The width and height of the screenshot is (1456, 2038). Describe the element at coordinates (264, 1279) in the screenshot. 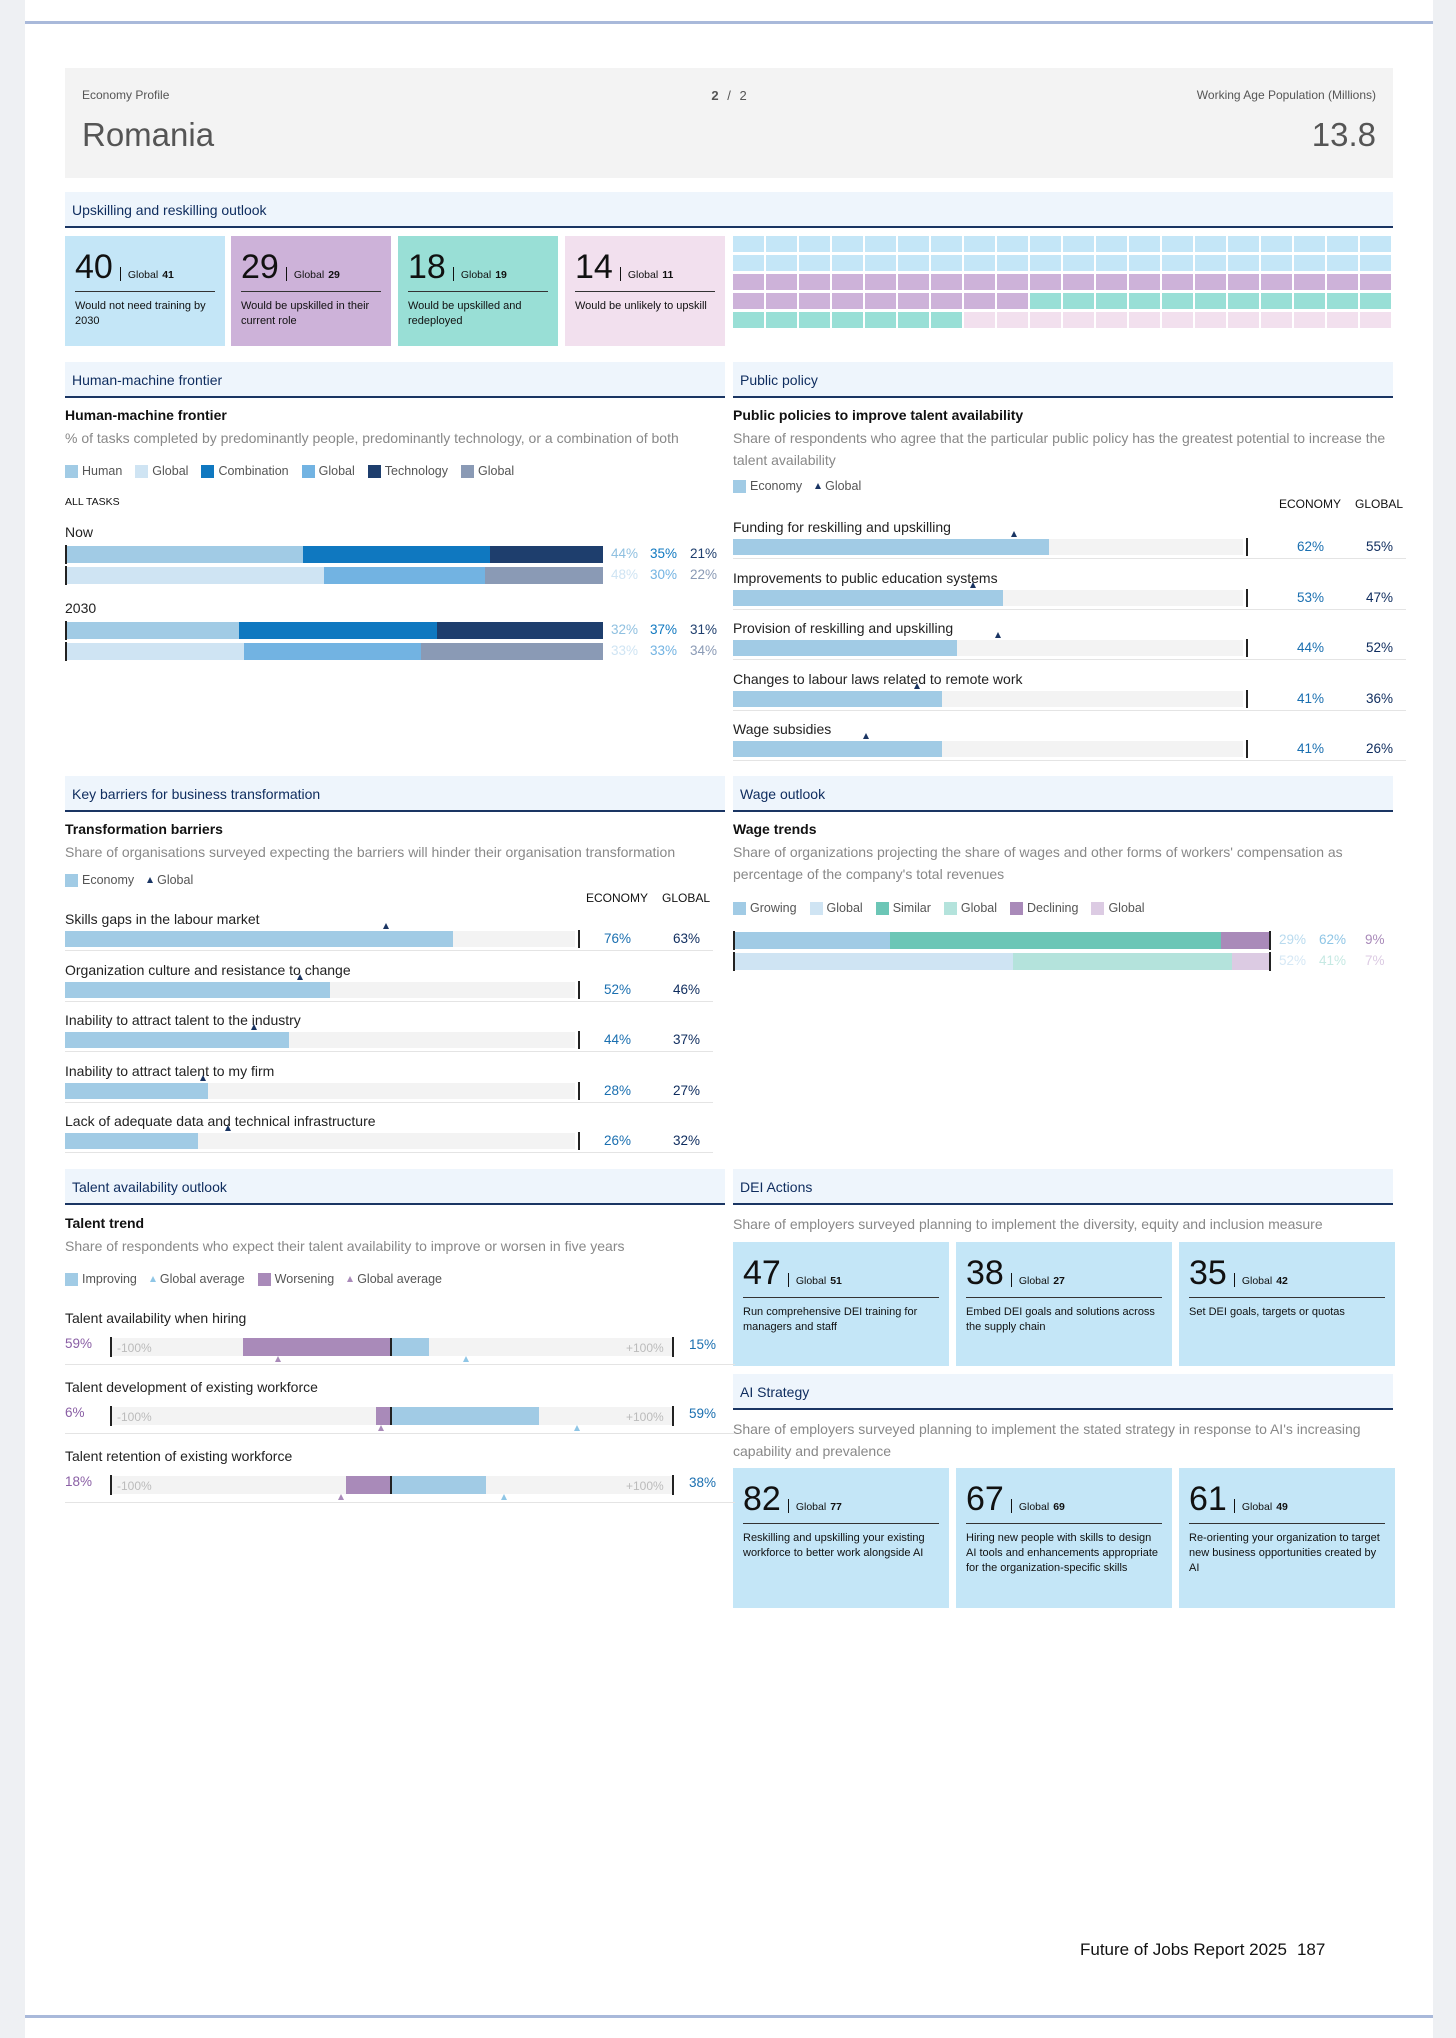

I see `worsening-swatch` at that location.